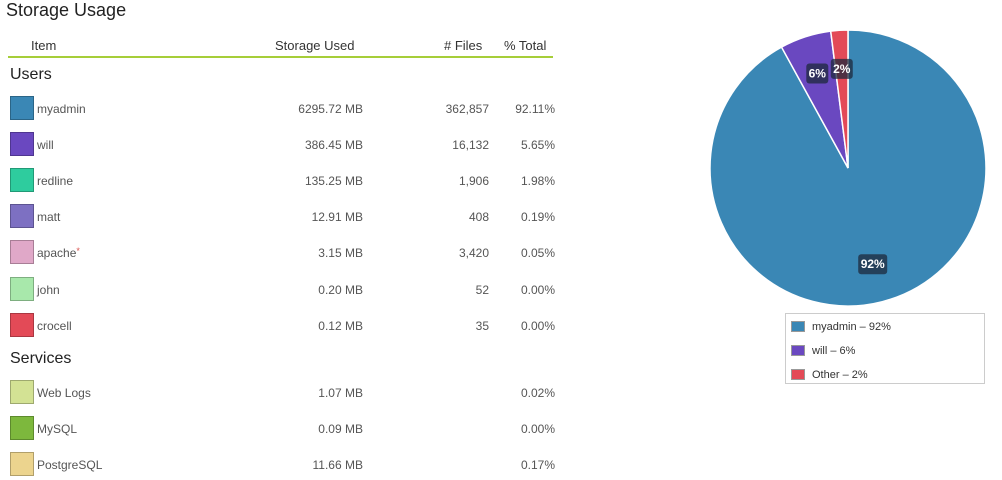 This screenshot has height=480, width=1002. What do you see at coordinates (285, 393) in the screenshot?
I see `table-row: Web Logs 1.07 MB 0.02%` at bounding box center [285, 393].